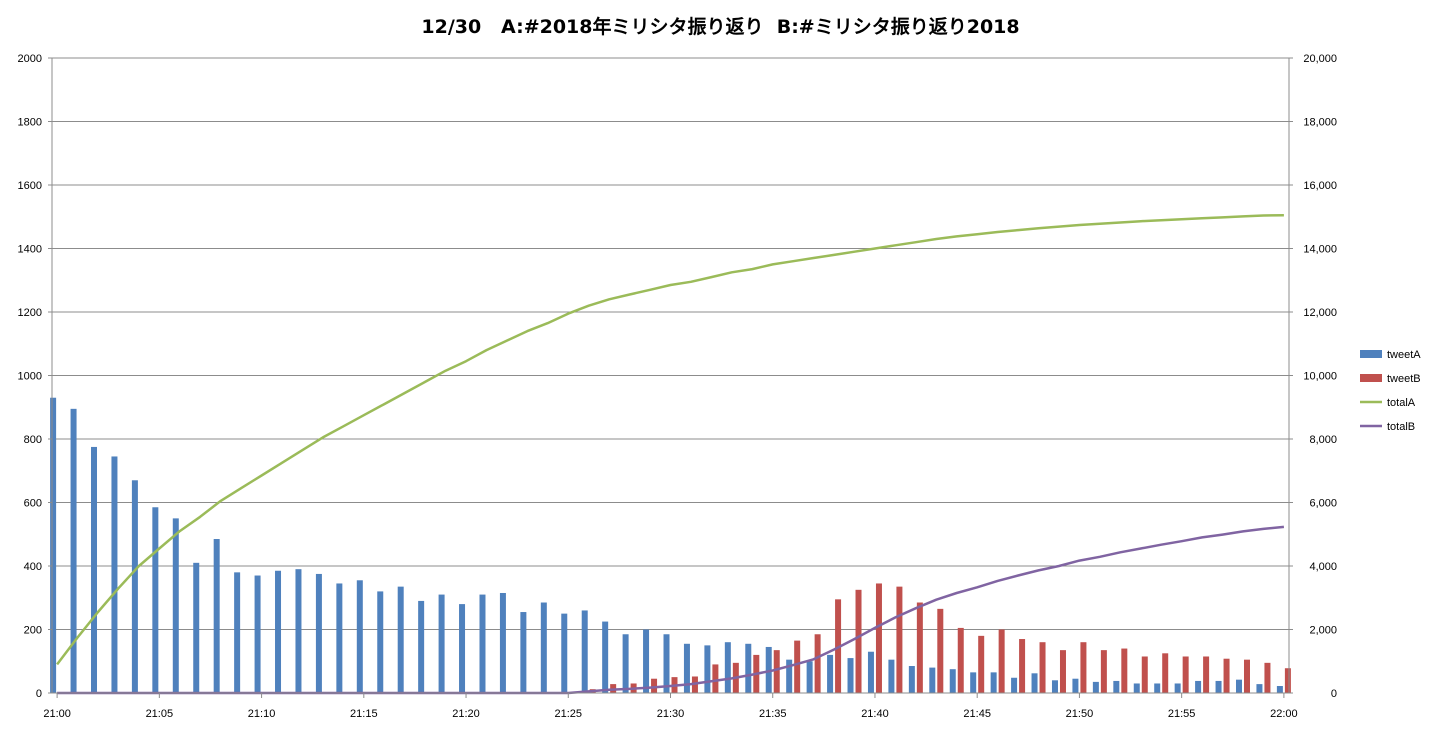 This screenshot has width=1441, height=738. Describe the element at coordinates (1320, 250) in the screenshot. I see `y-right-tick-label: 14,000` at that location.